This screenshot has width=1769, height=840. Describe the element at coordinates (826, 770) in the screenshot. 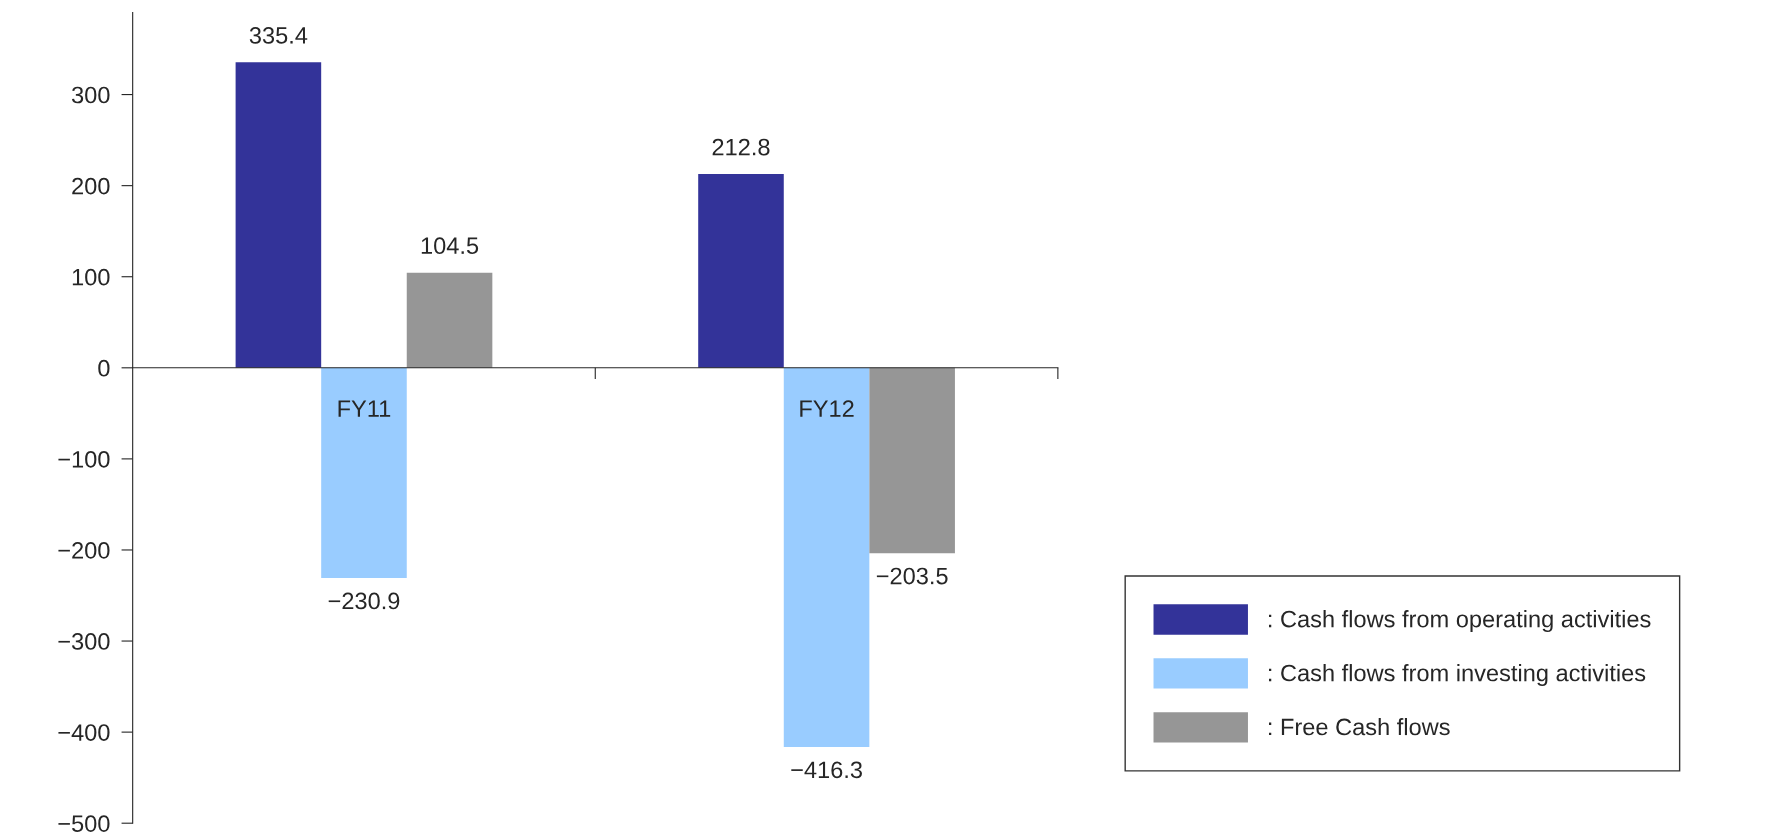

I see `data-label: −416.3` at that location.